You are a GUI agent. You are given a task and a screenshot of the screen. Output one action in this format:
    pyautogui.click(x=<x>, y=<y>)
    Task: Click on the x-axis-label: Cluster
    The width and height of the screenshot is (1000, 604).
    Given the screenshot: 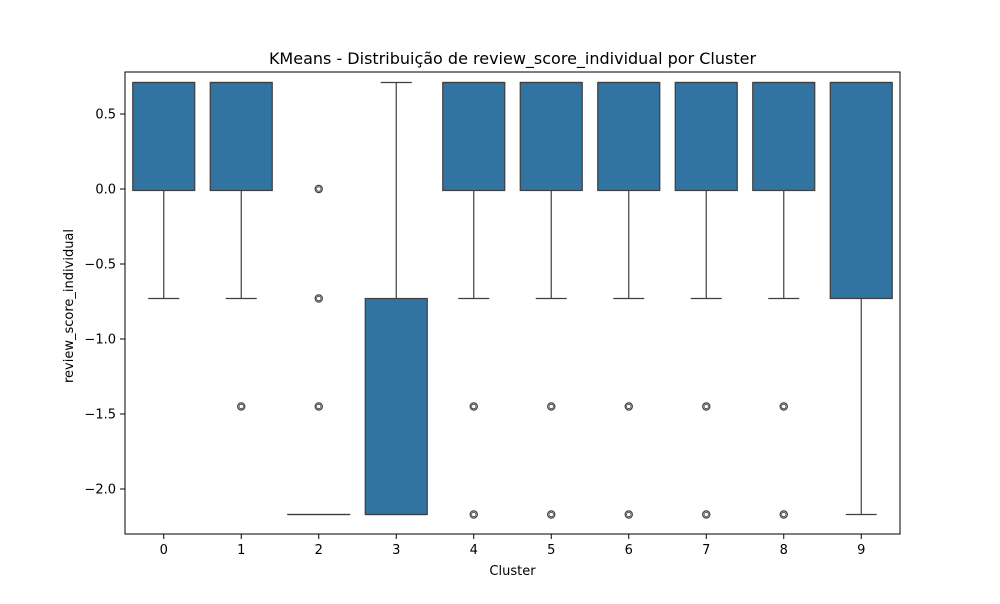 What is the action you would take?
    pyautogui.click(x=512, y=571)
    